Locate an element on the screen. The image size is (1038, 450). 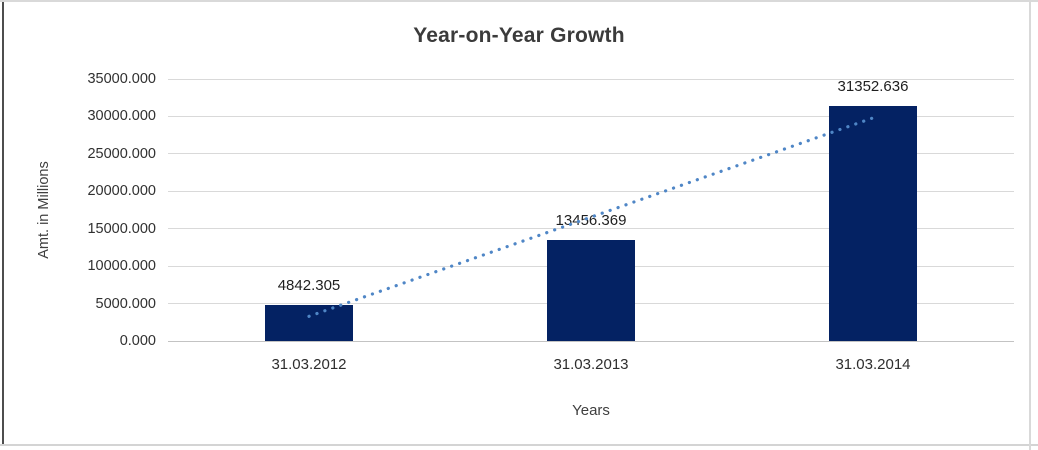
x-tick-label: 31.03.2013 is located at coordinates (591, 364).